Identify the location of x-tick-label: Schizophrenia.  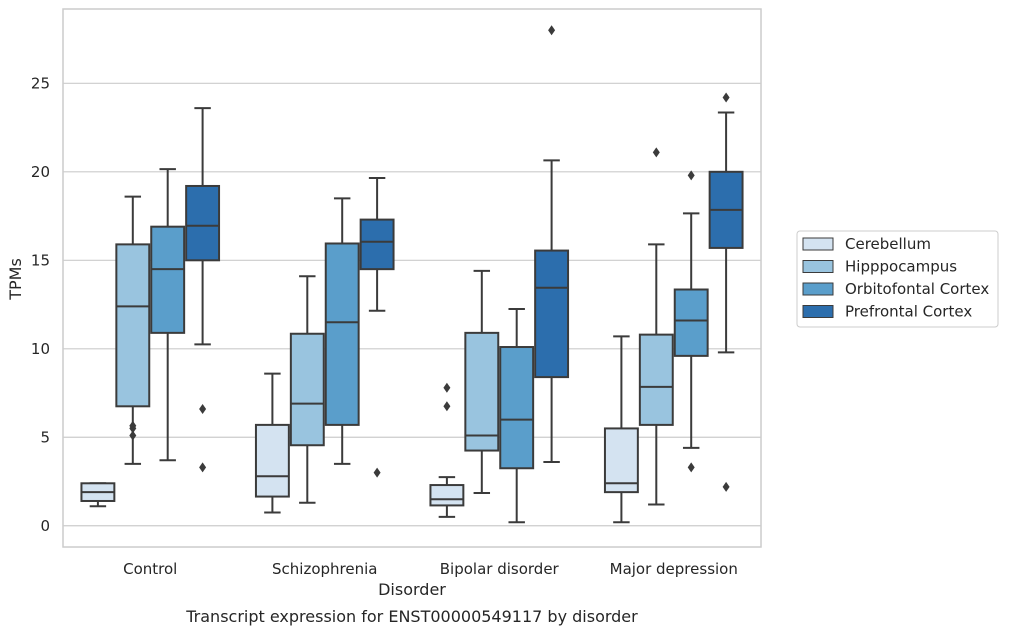
(324, 569).